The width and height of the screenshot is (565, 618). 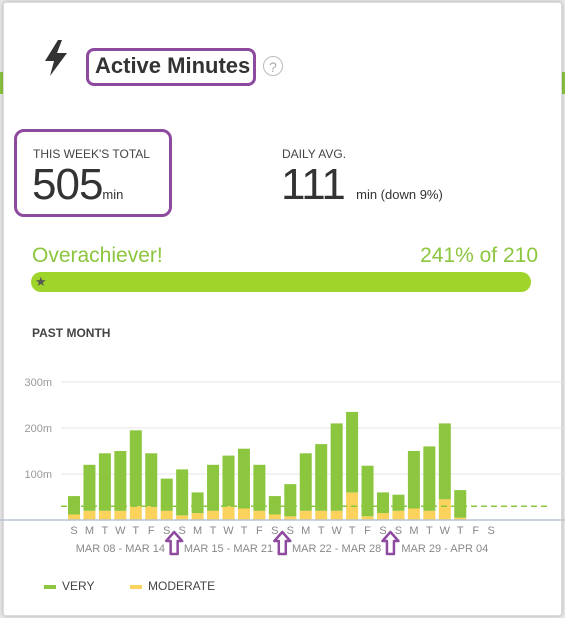 I want to click on week-label: MAR 15 - MAR 21, so click(x=228, y=549).